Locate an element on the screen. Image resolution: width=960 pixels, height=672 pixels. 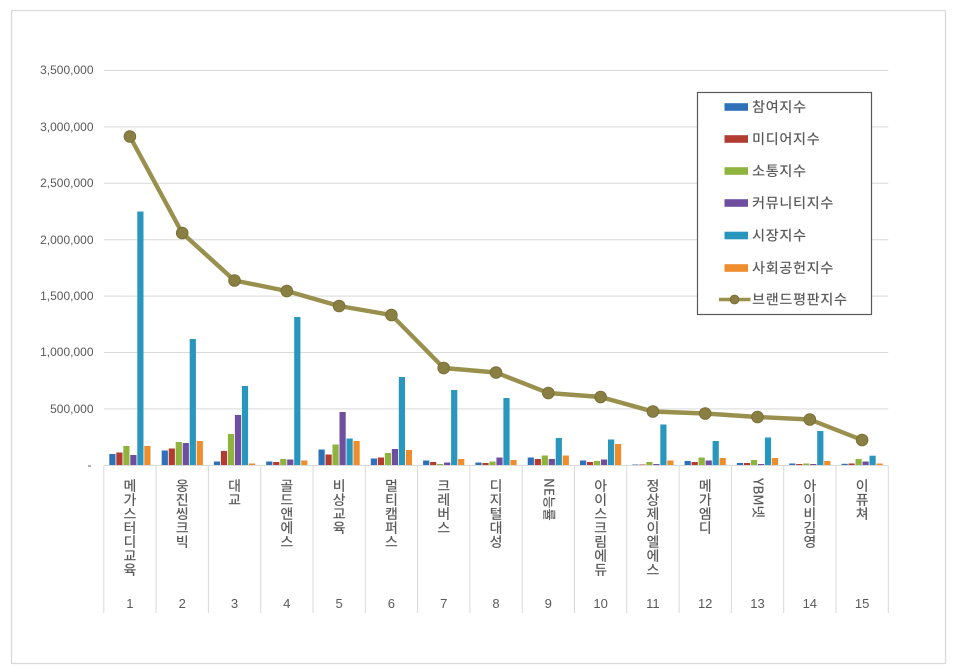
svg-text: 3,000,000 is located at coordinates (67, 127).